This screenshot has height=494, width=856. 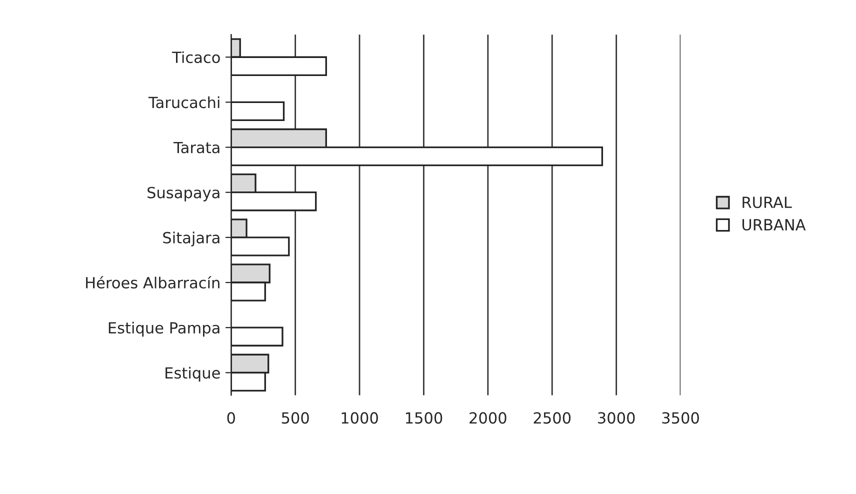 What do you see at coordinates (184, 102) in the screenshot?
I see `y-tick-label: Tarucachi` at bounding box center [184, 102].